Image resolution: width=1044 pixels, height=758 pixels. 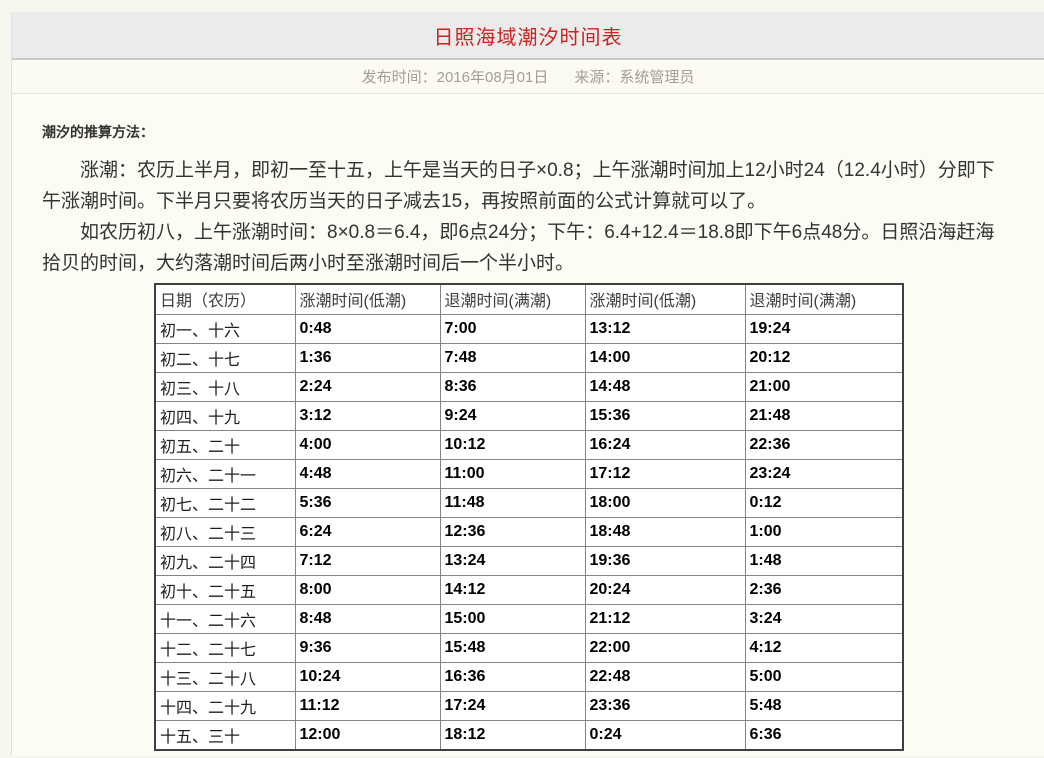 I want to click on tide-time-cell: 17:12, so click(x=665, y=473).